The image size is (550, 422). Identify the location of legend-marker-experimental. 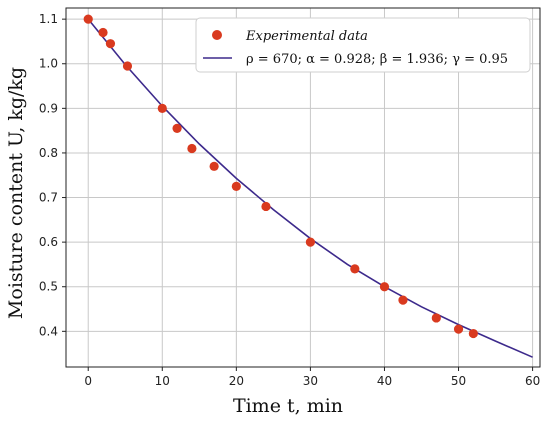
(217, 35).